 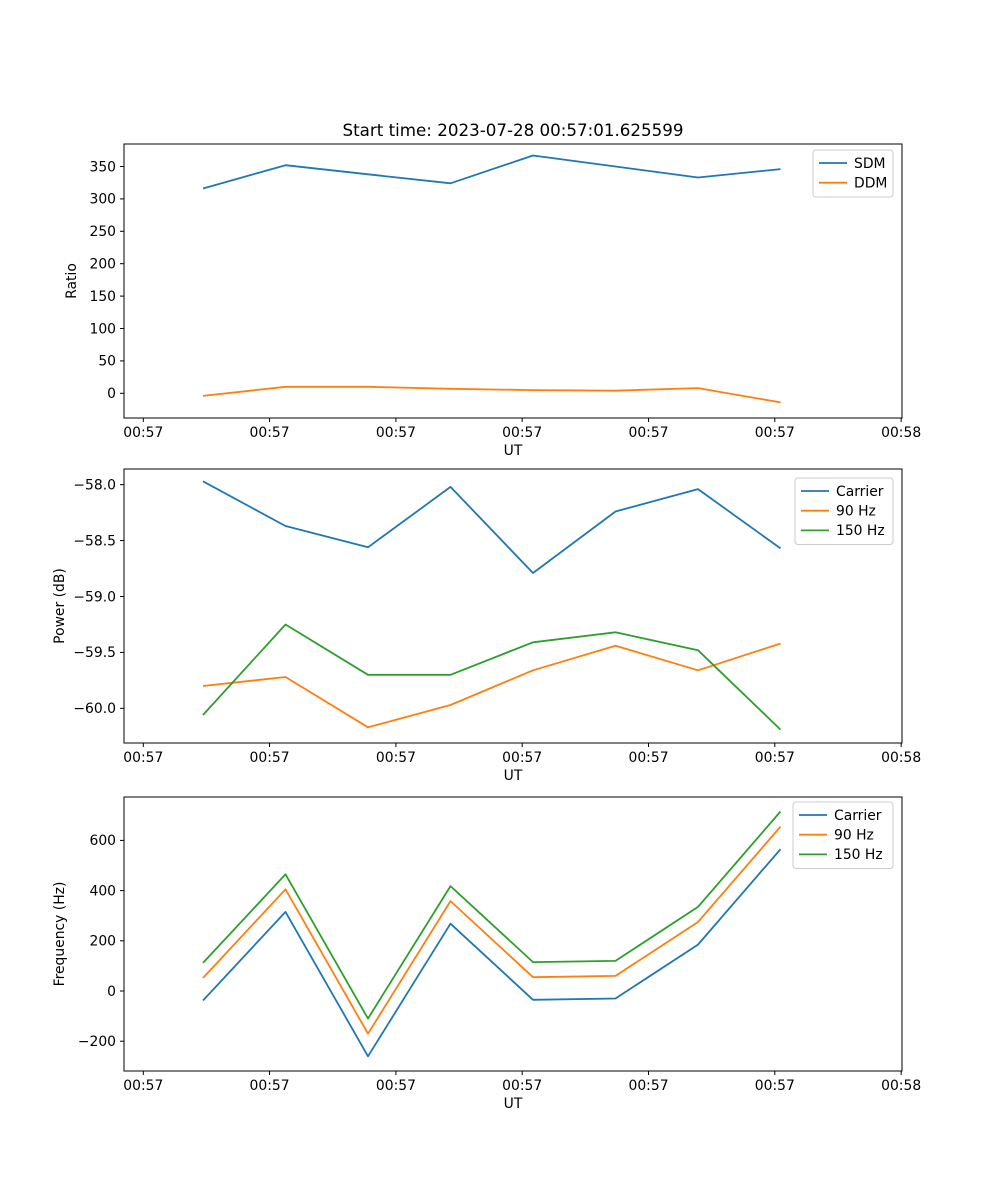 What do you see at coordinates (94, 653) in the screenshot?
I see `y-tick-label: −59.5` at bounding box center [94, 653].